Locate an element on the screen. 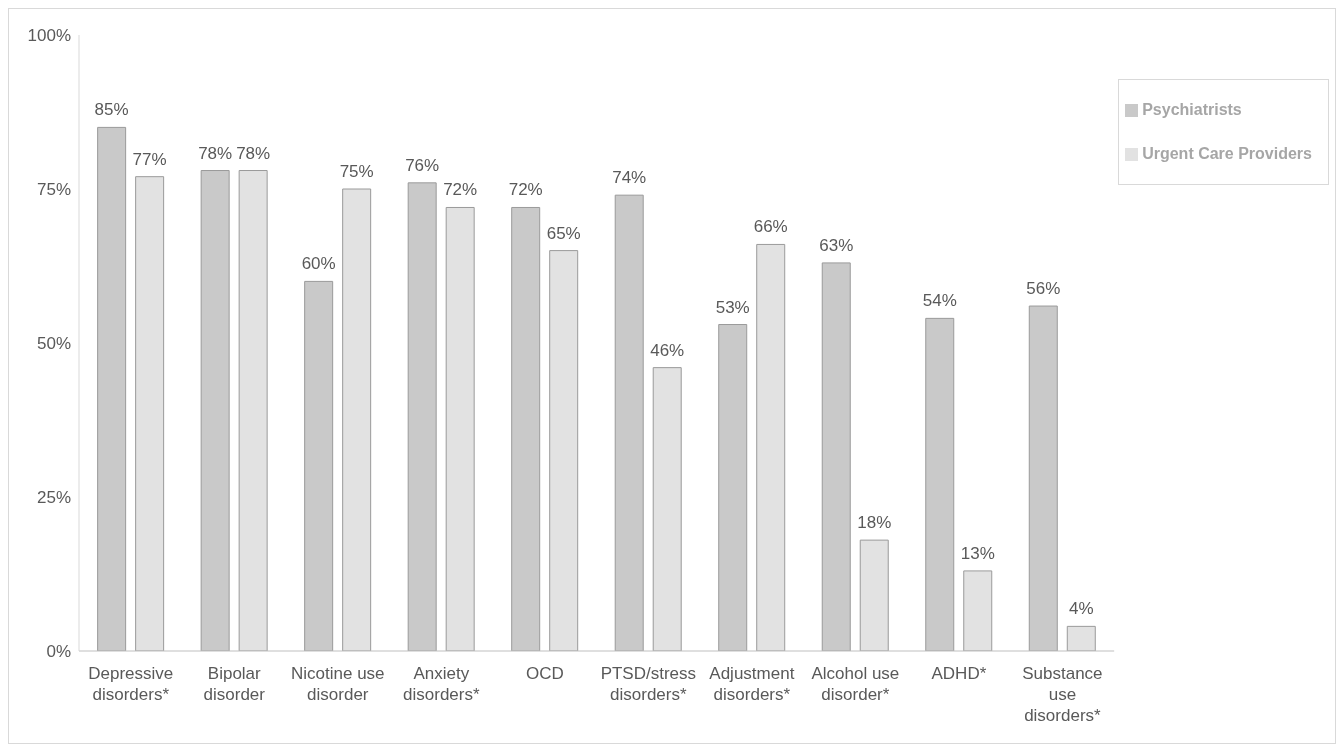  data-label: 56% is located at coordinates (1043, 289).